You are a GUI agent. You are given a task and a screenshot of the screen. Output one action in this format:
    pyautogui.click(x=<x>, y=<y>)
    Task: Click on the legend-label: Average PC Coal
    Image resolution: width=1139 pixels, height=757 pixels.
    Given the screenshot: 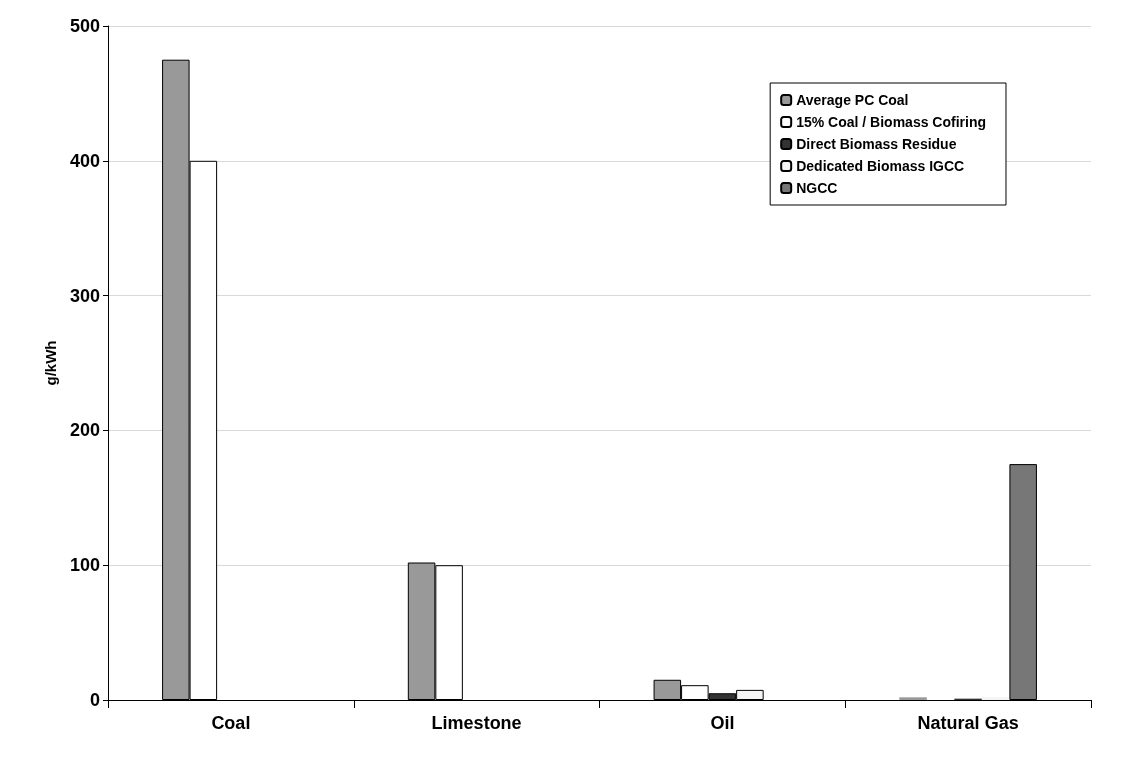 What is the action you would take?
    pyautogui.click(x=852, y=100)
    